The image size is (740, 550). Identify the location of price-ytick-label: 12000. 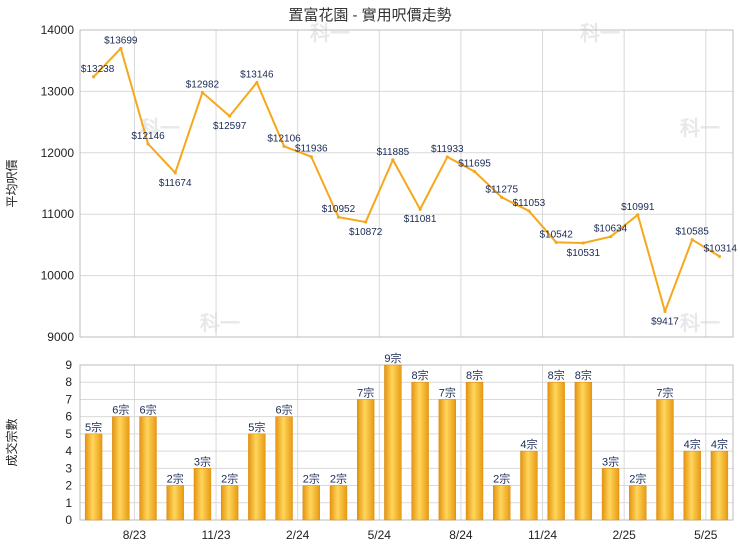
(58, 153).